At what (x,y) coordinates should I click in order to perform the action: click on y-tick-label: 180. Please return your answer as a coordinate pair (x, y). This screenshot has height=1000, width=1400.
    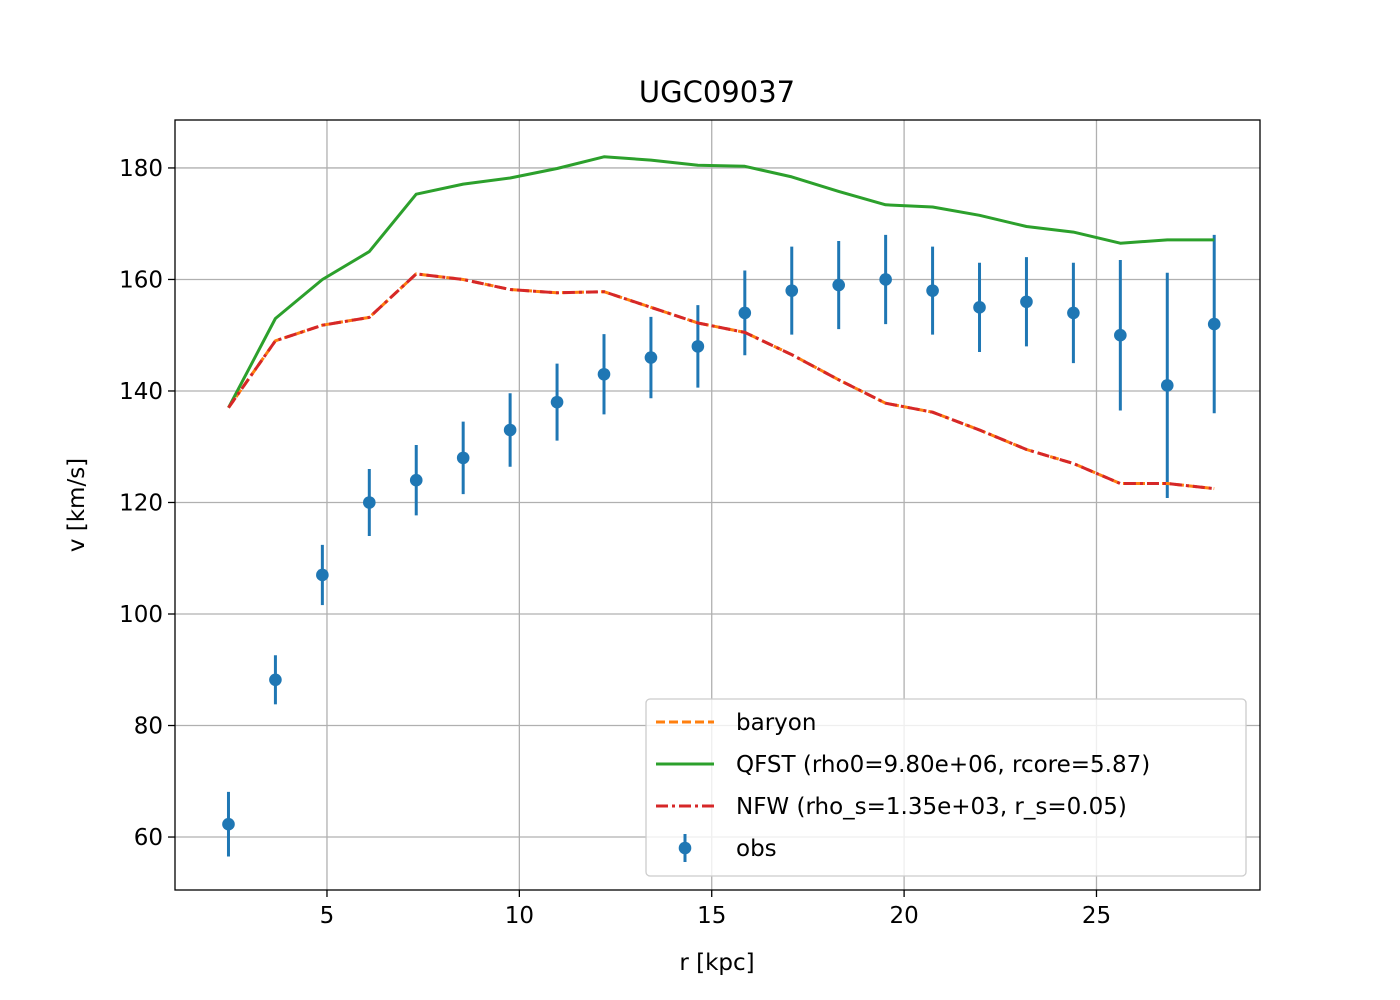
    Looking at the image, I should click on (141, 169).